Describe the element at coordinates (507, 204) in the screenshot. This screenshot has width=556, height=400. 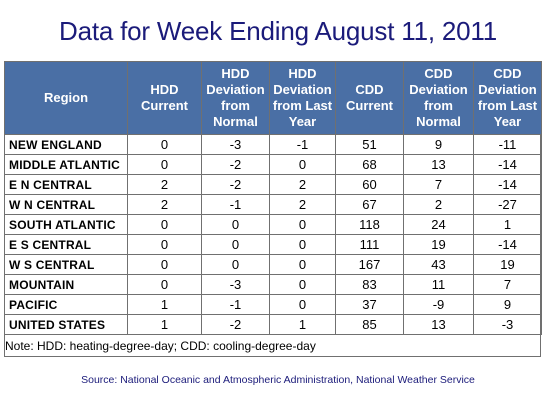
I see `value-cell: -27` at that location.